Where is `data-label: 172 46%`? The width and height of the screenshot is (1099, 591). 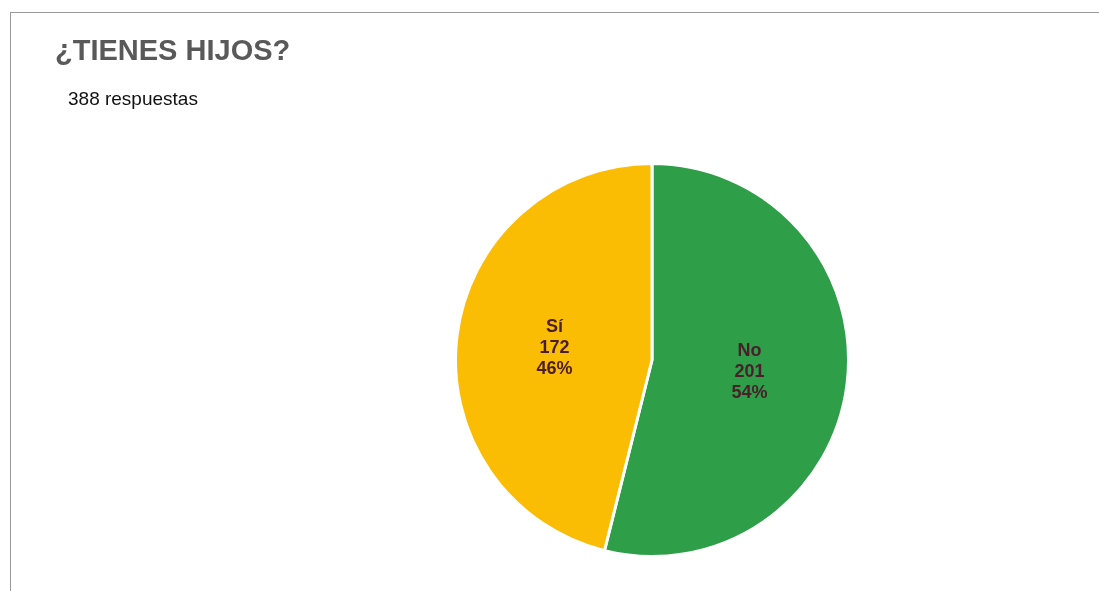 data-label: 172 46% is located at coordinates (554, 357).